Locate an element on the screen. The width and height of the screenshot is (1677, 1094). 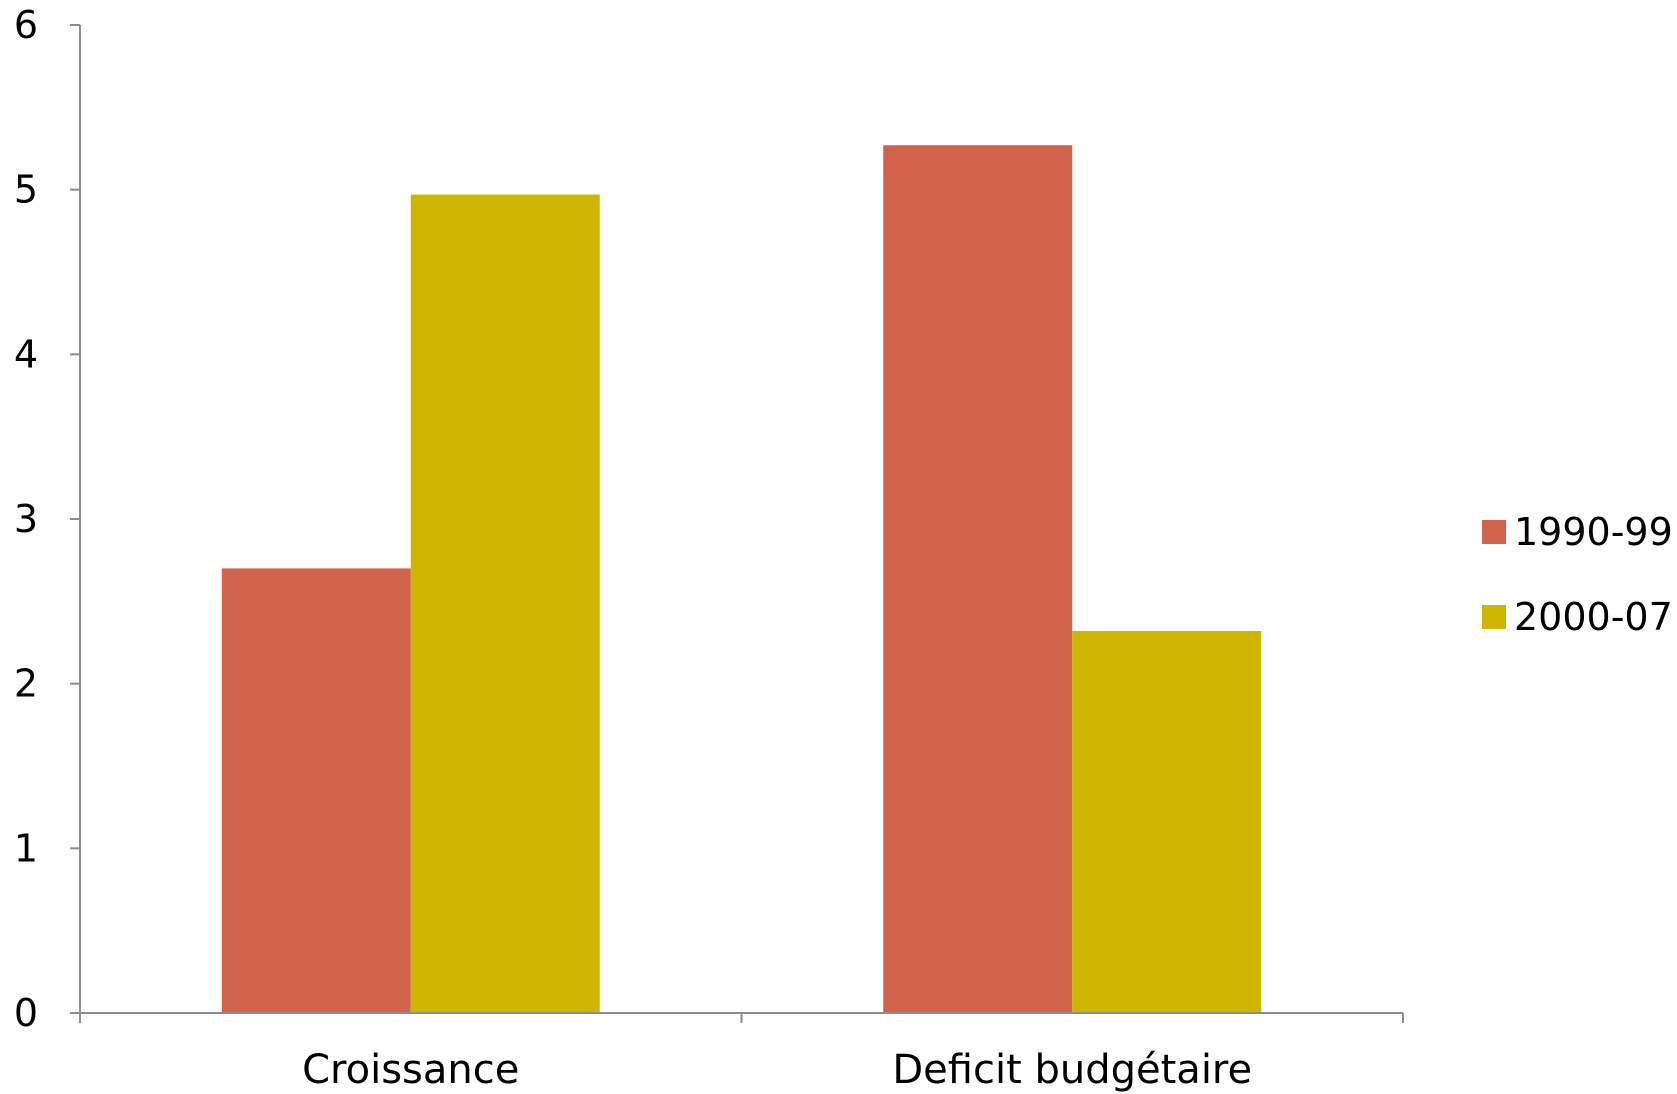
y-tick-label: 2 is located at coordinates (26, 684).